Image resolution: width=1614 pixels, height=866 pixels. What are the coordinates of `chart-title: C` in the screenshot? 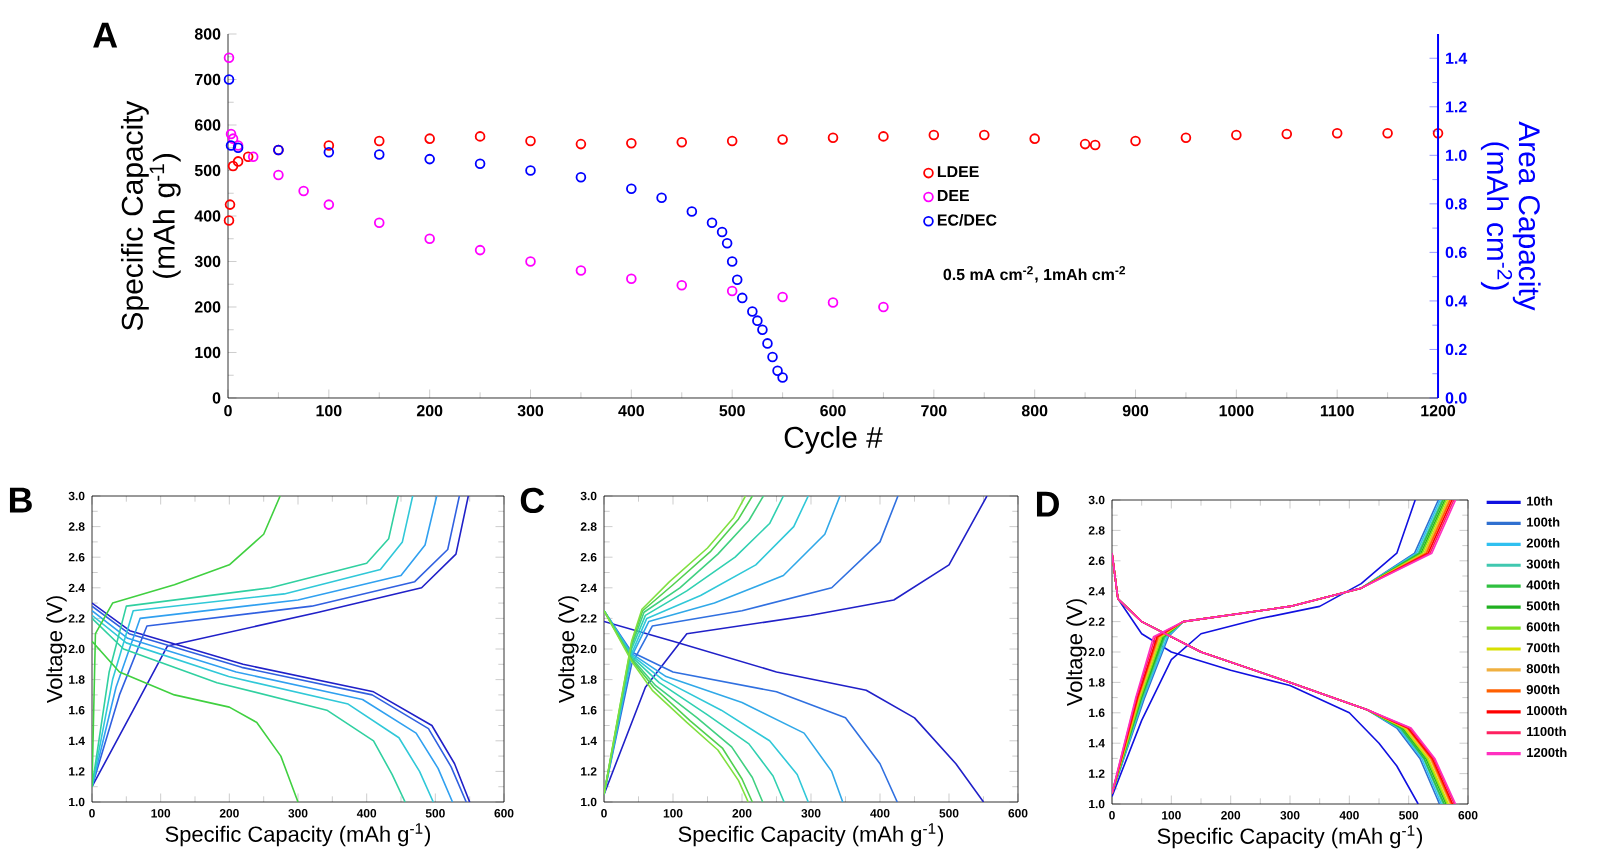 It's located at (532, 500).